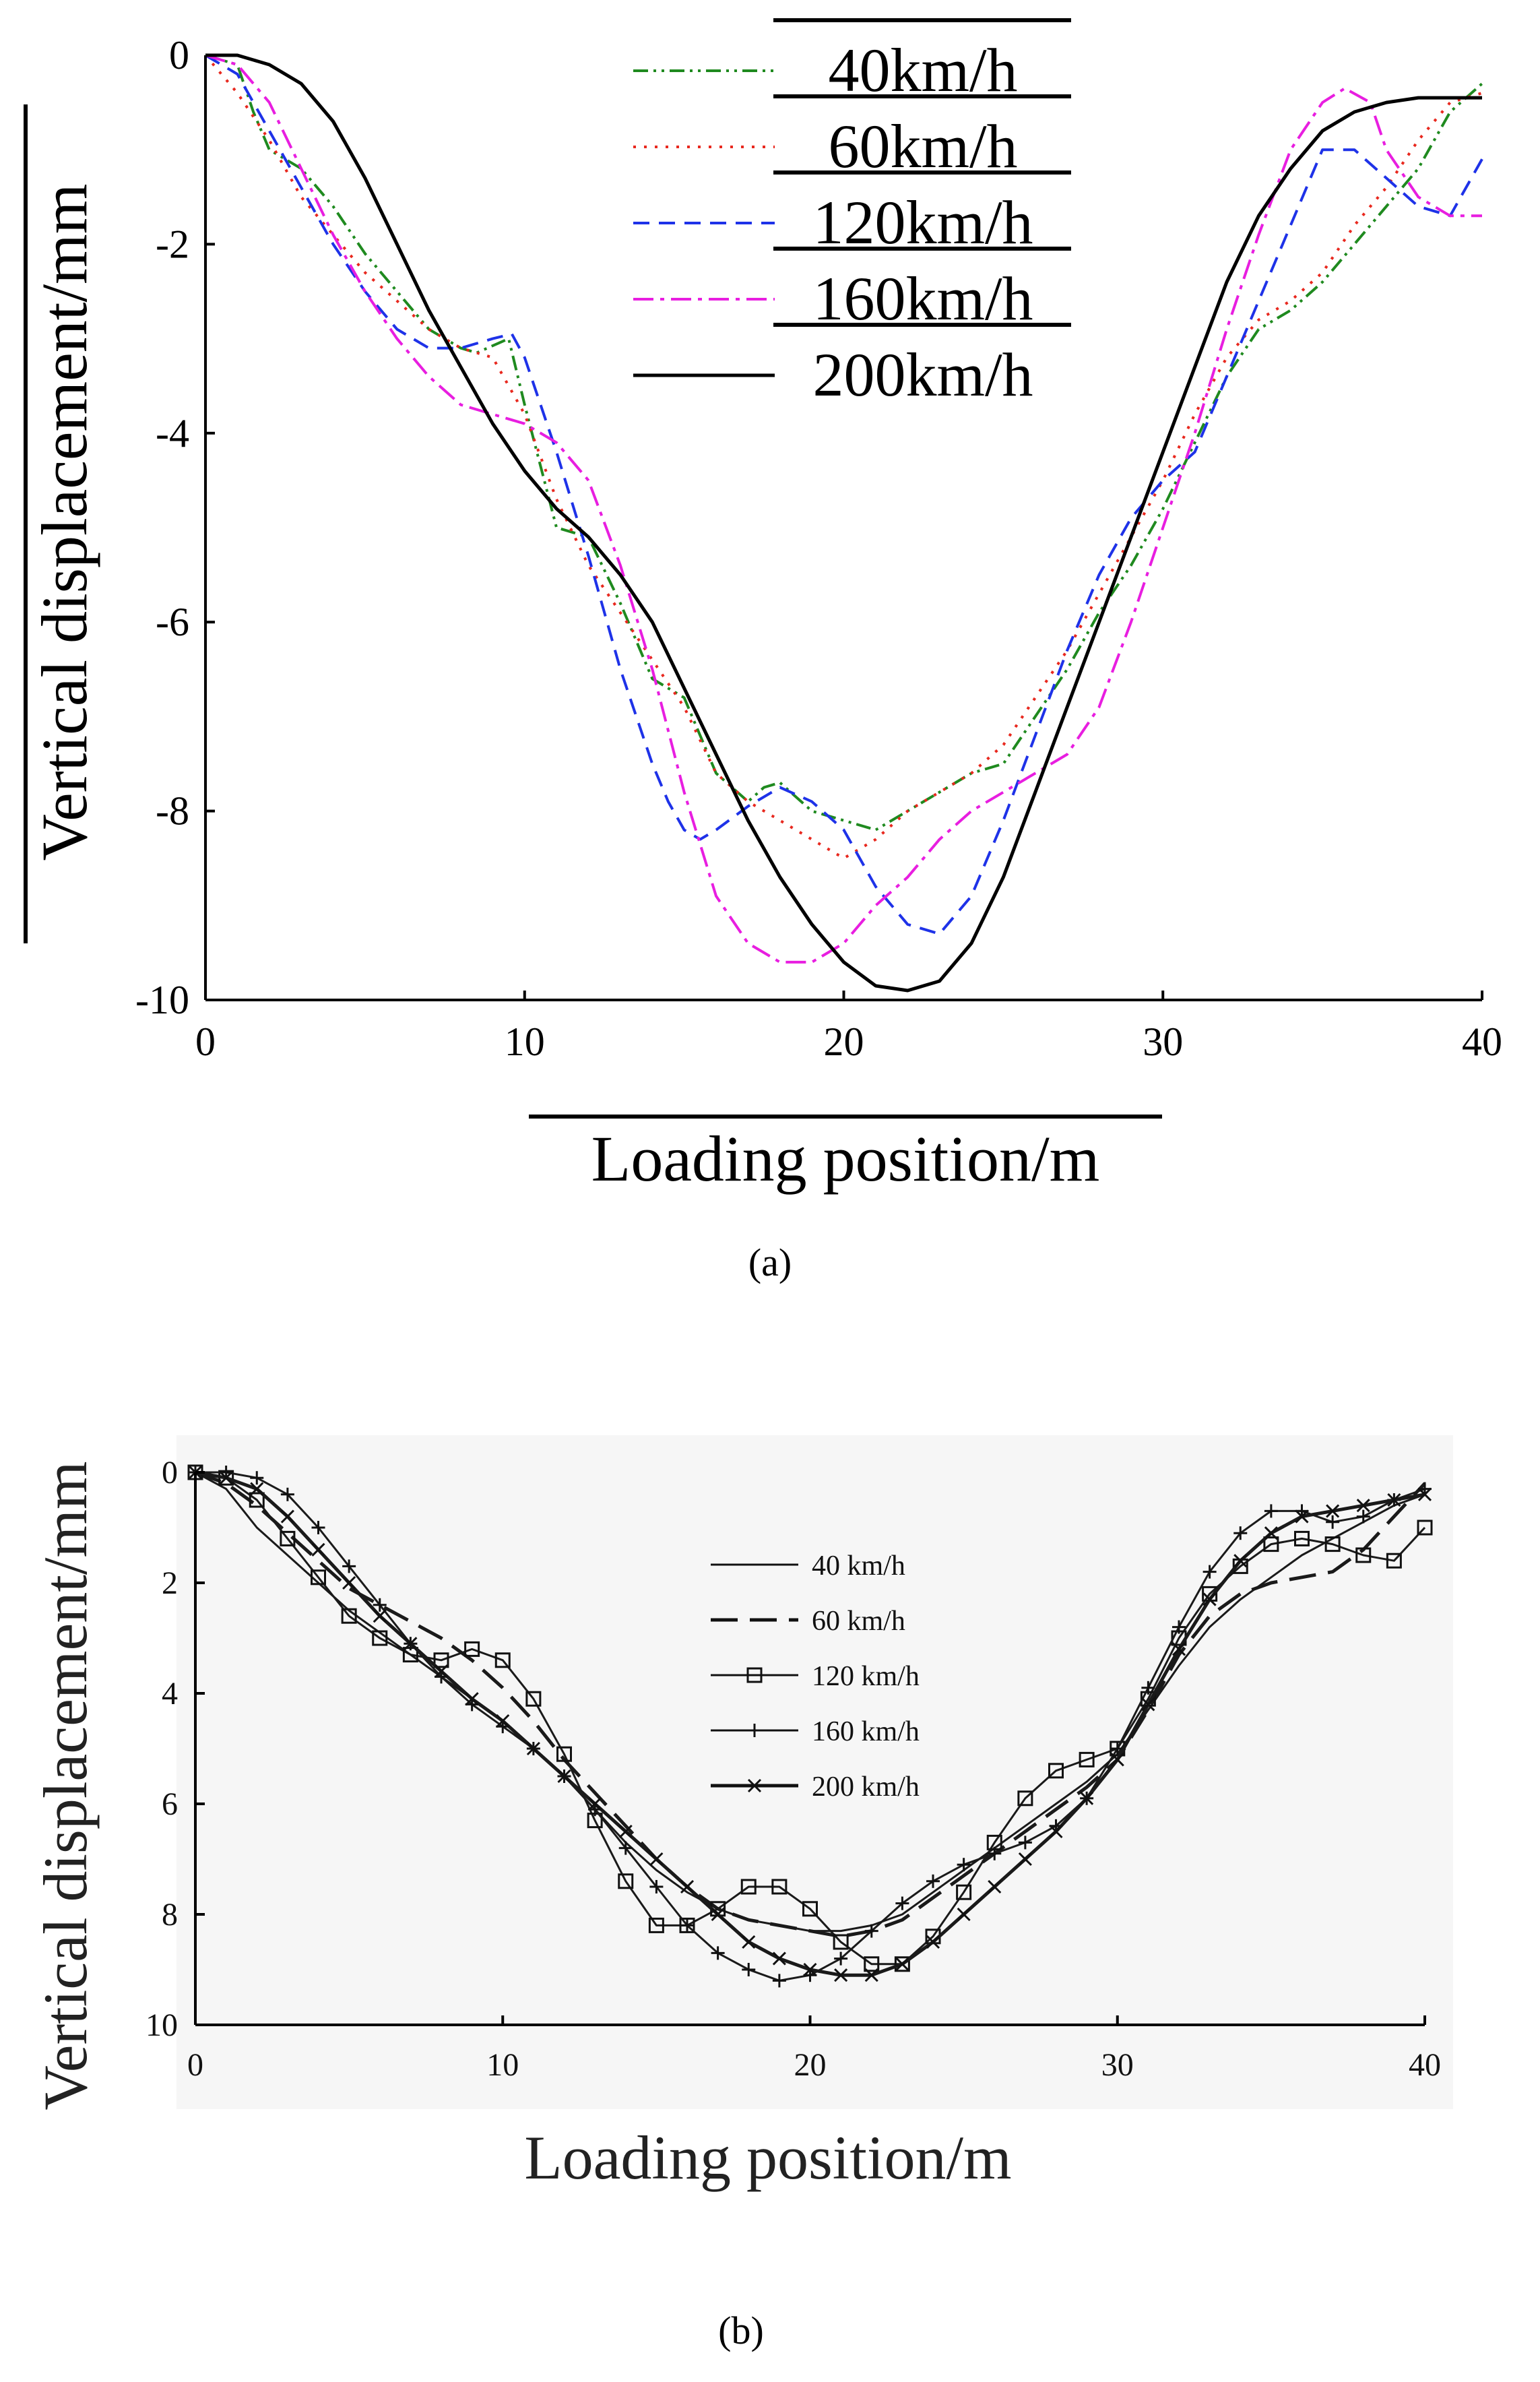 The width and height of the screenshot is (1540, 2382). Describe the element at coordinates (848, 1027) in the screenshot. I see `panel-a-x-ticks: 0 10 20 30 40` at that location.